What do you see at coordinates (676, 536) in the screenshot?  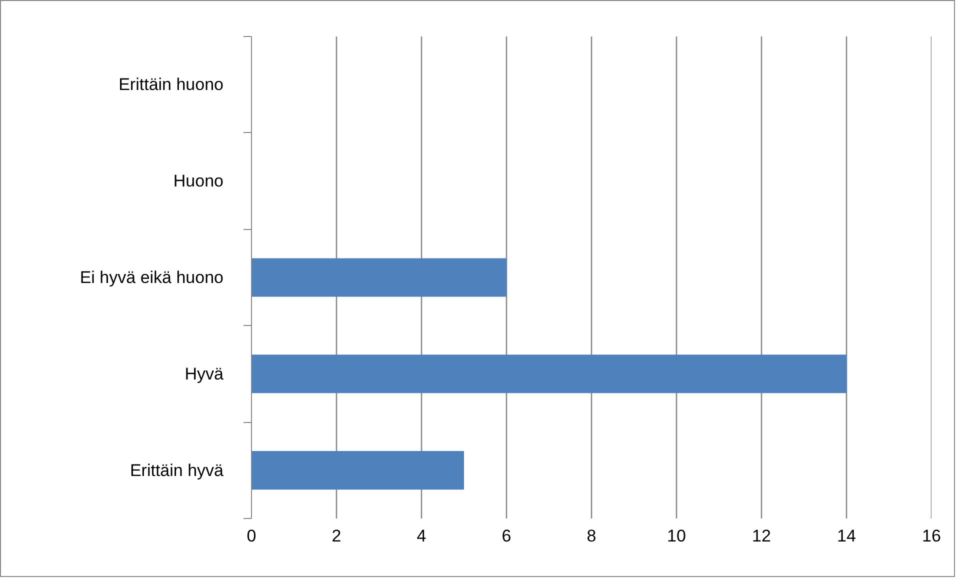 I see `x-tick-label: 10` at bounding box center [676, 536].